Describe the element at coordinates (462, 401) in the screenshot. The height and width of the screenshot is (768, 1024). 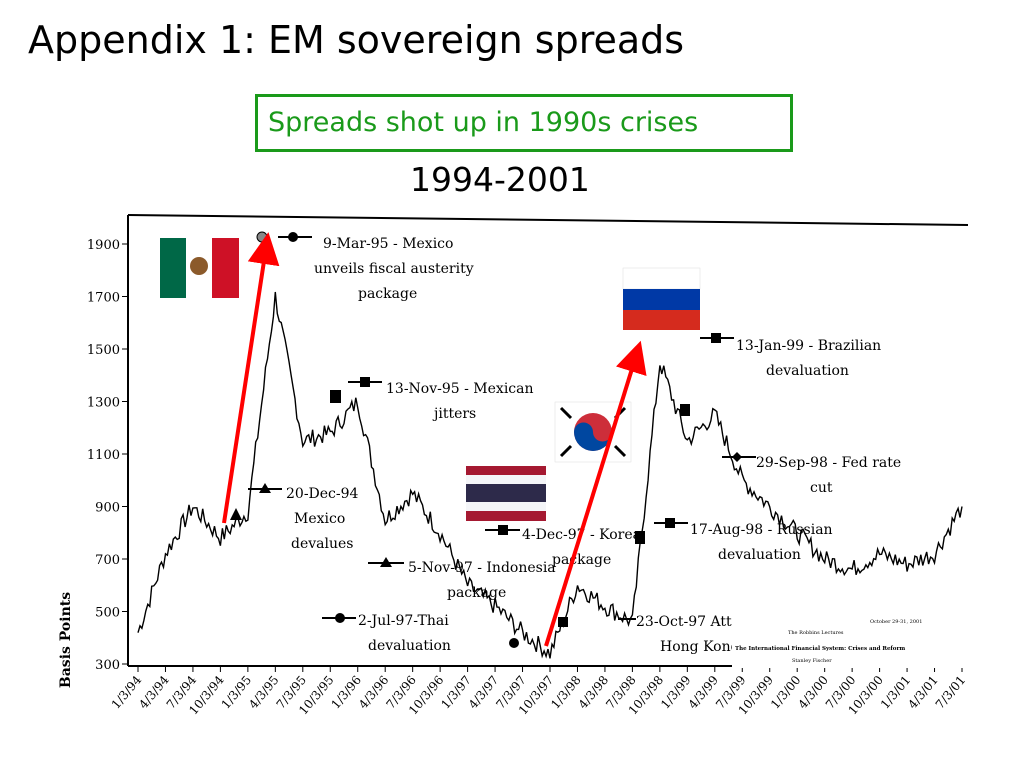
I see `annotation-mexican-jitters: 13-Nov-95 - Mexican jitters` at that location.